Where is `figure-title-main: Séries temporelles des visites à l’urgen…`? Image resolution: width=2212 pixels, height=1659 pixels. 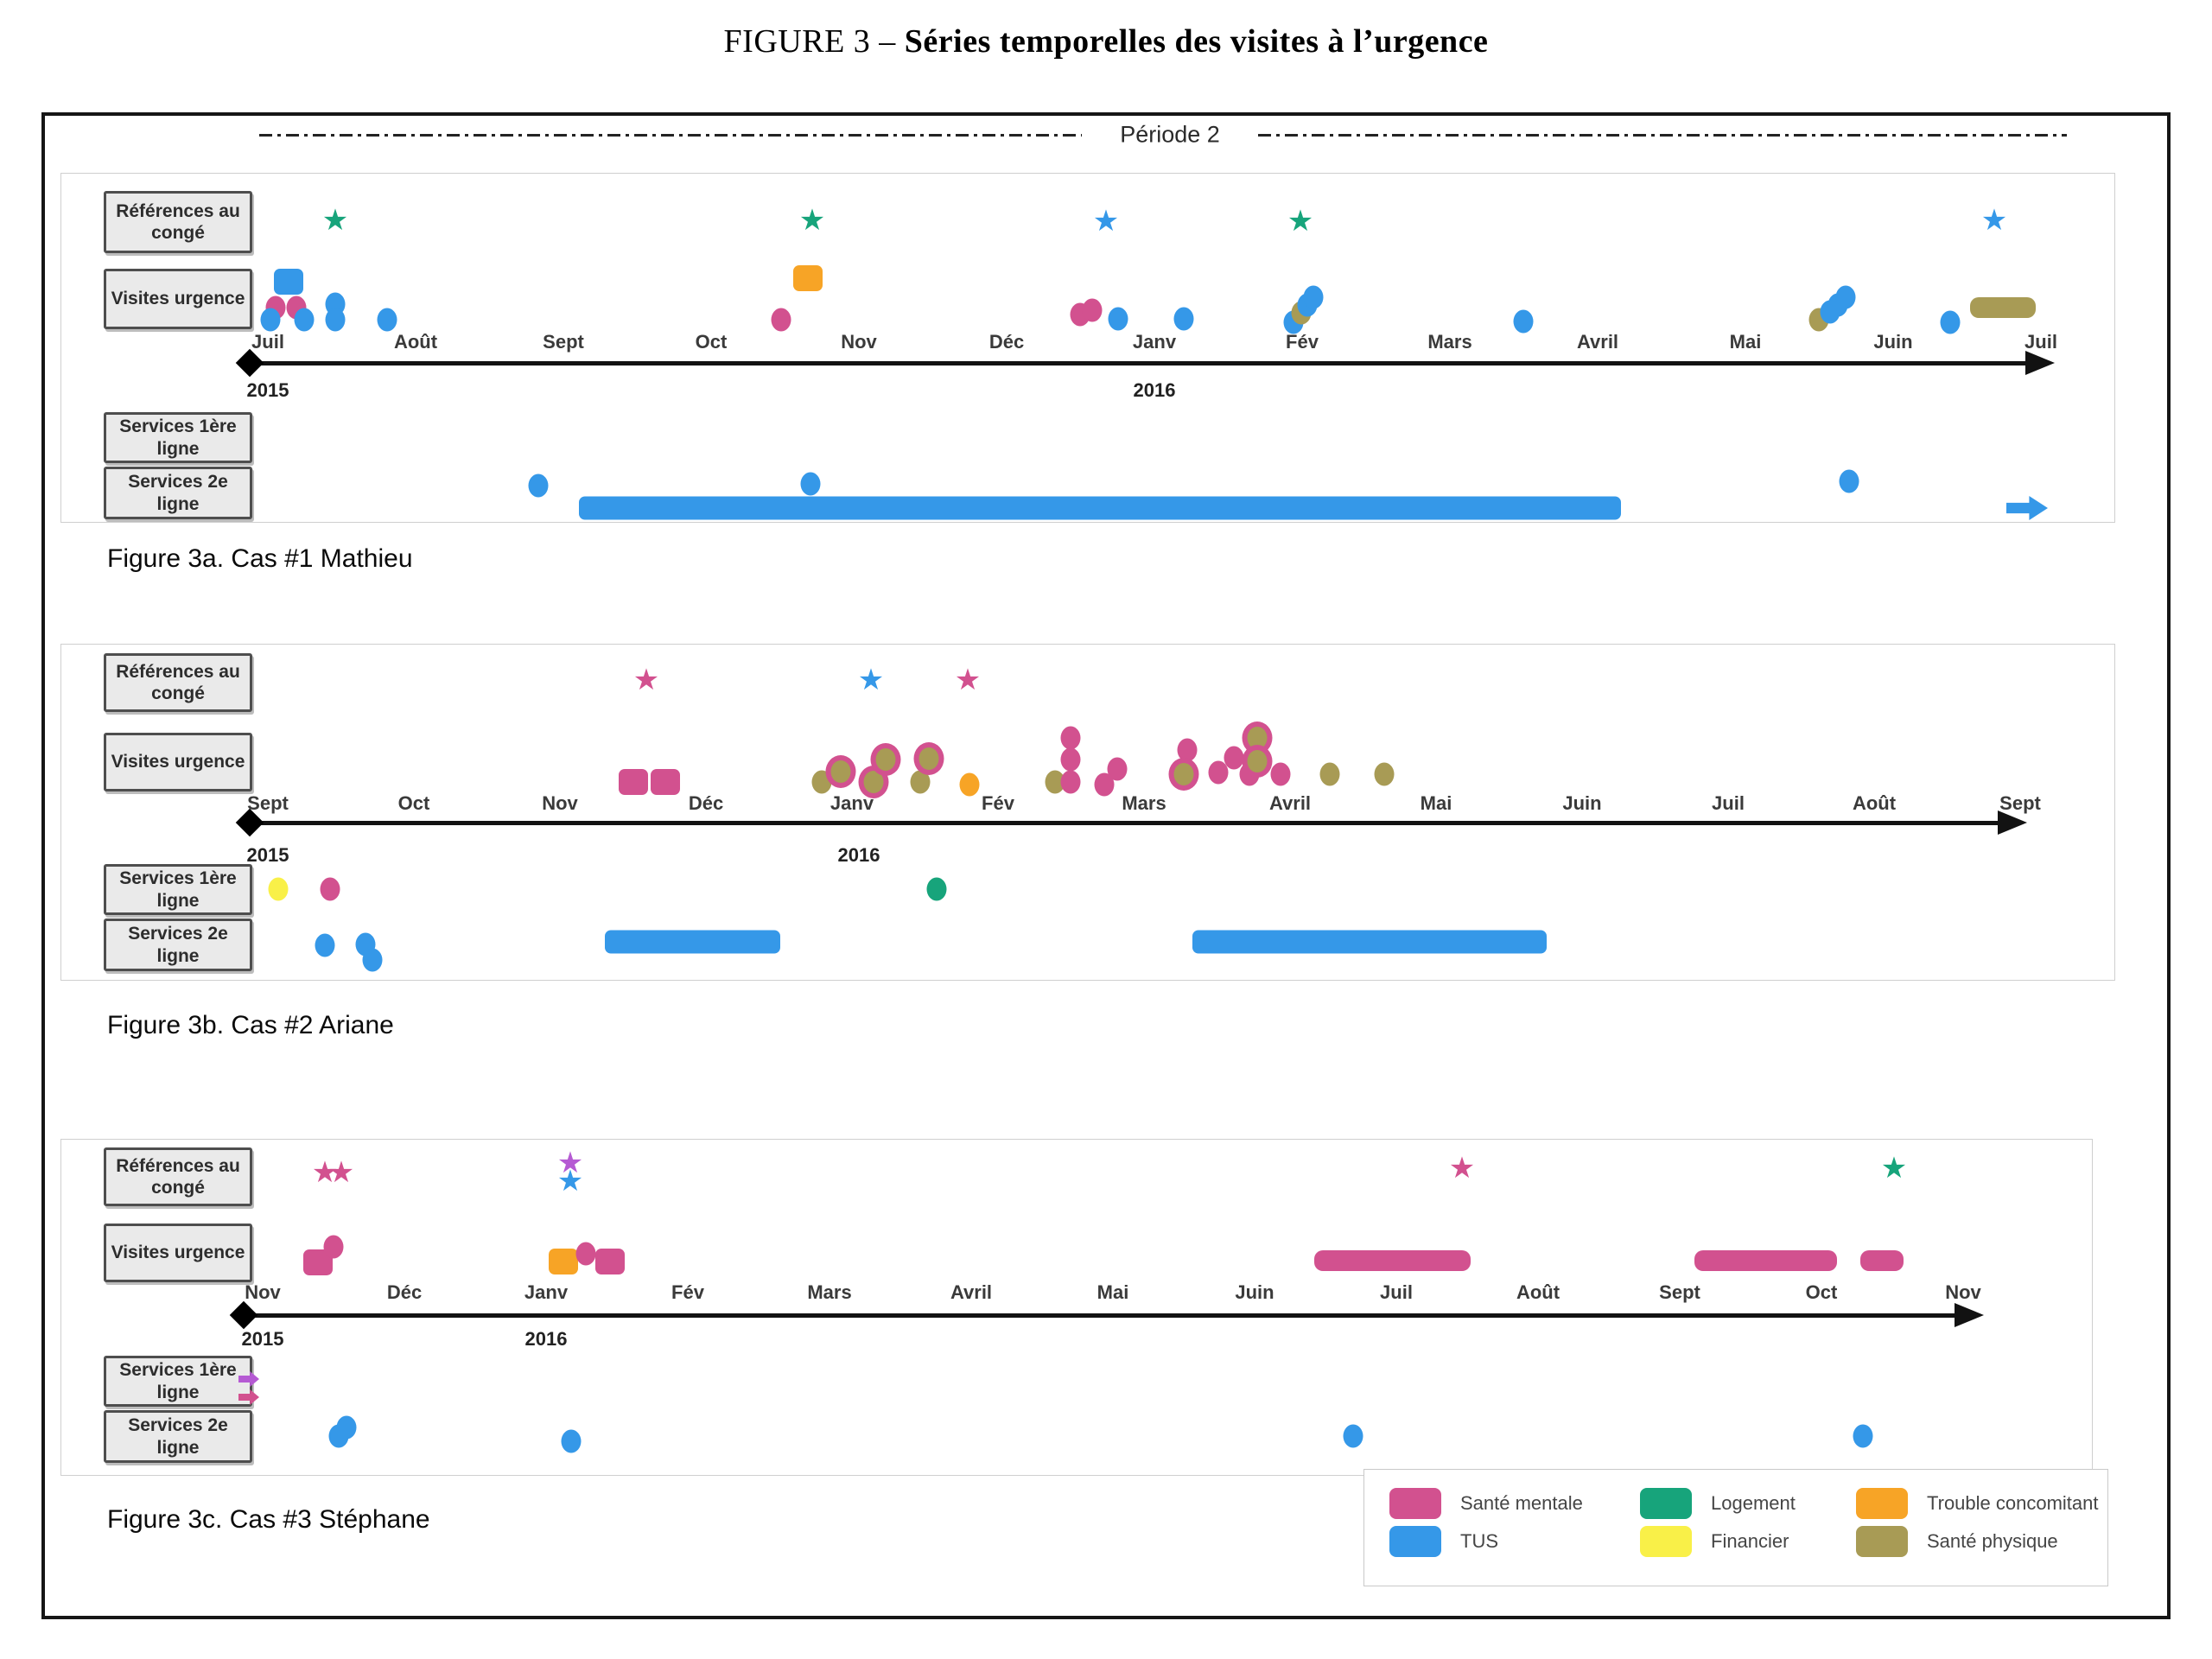 figure-title-main: Séries temporelles des visites à l’urgen… is located at coordinates (1196, 41).